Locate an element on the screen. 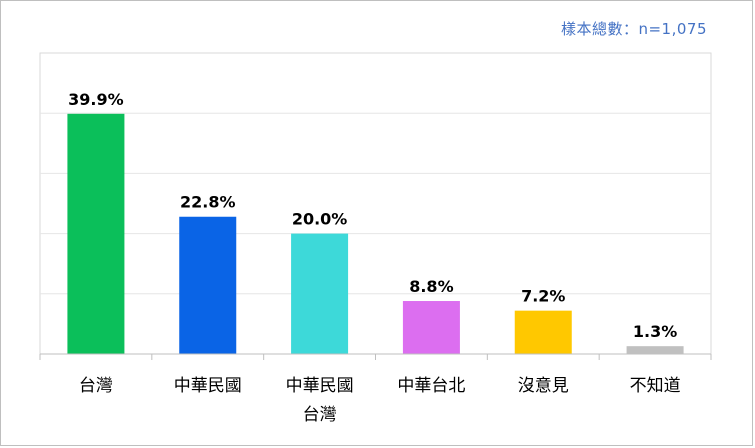  bar-value-label: 7.2% is located at coordinates (543, 296).